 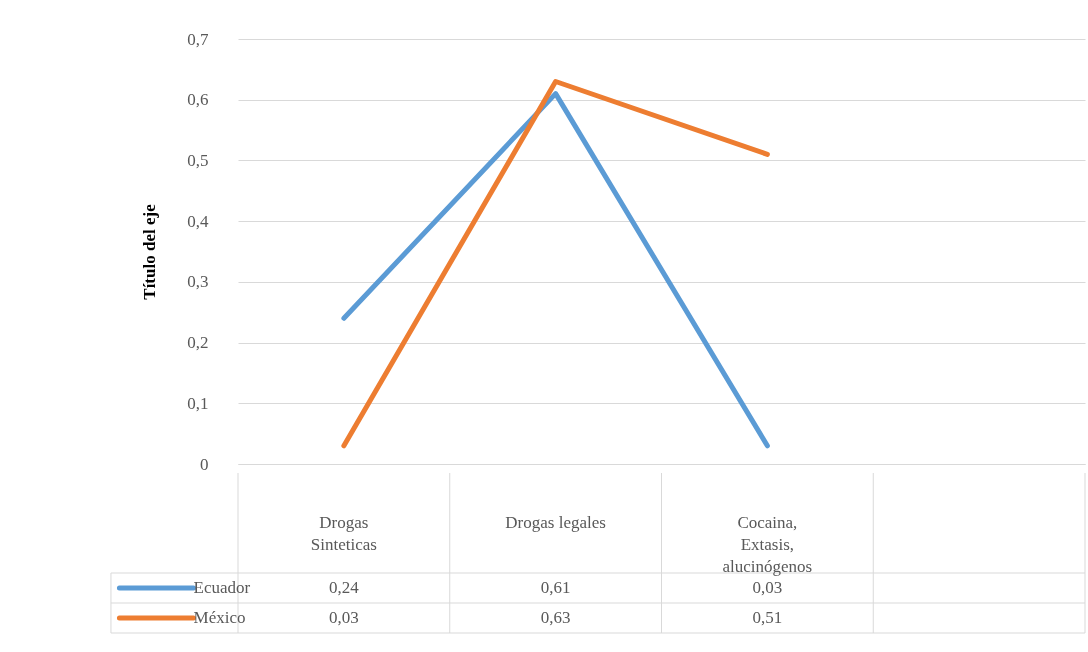 What do you see at coordinates (555, 587) in the screenshot?
I see `data-label: 0,61` at bounding box center [555, 587].